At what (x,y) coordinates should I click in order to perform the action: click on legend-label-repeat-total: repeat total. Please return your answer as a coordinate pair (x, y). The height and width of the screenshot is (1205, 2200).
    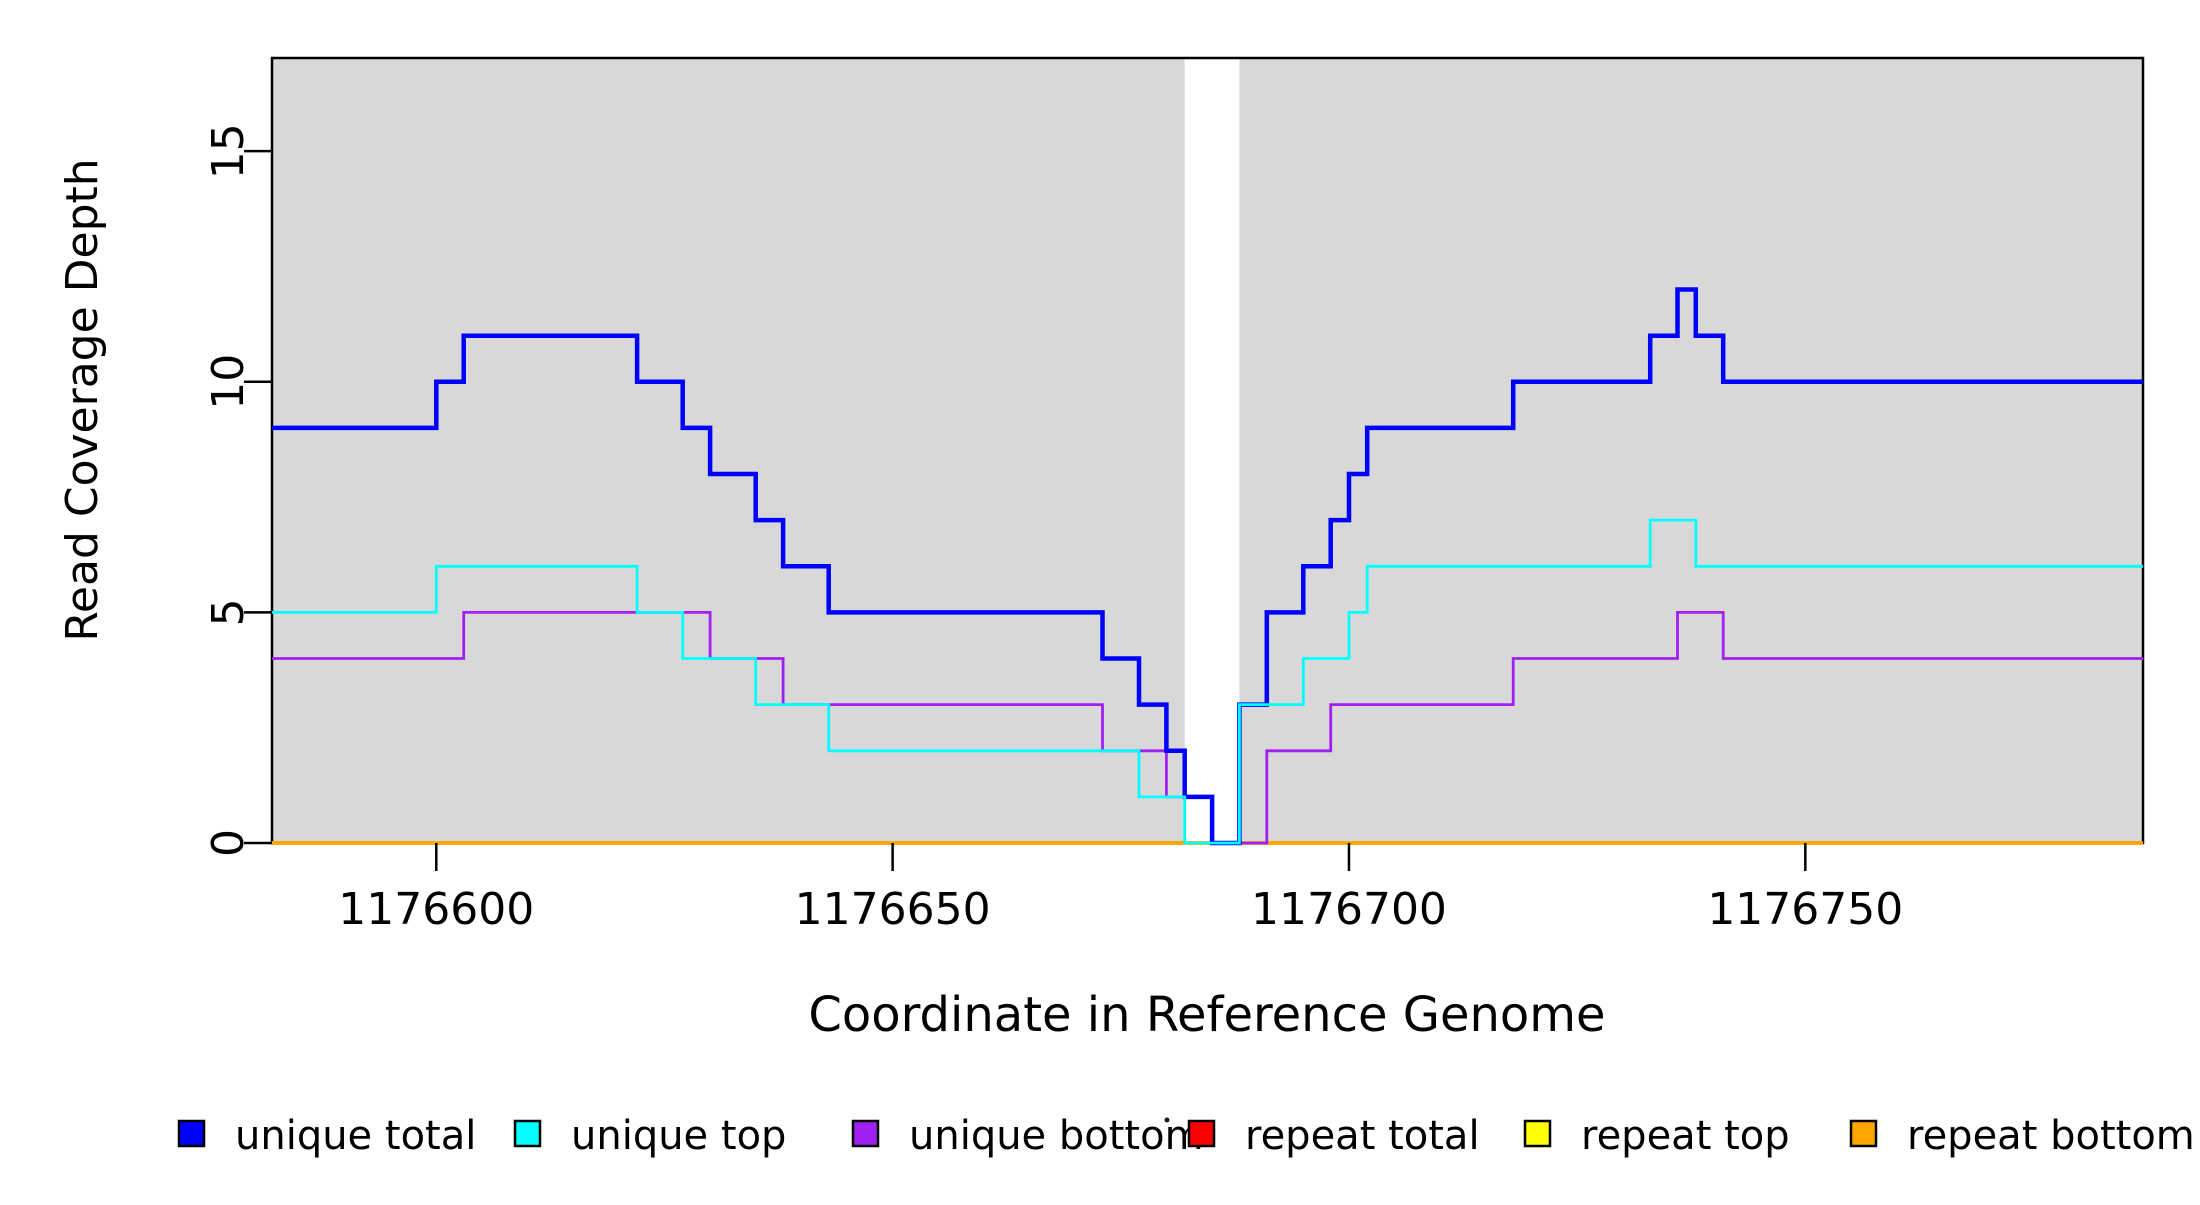
    Looking at the image, I should click on (1362, 1136).